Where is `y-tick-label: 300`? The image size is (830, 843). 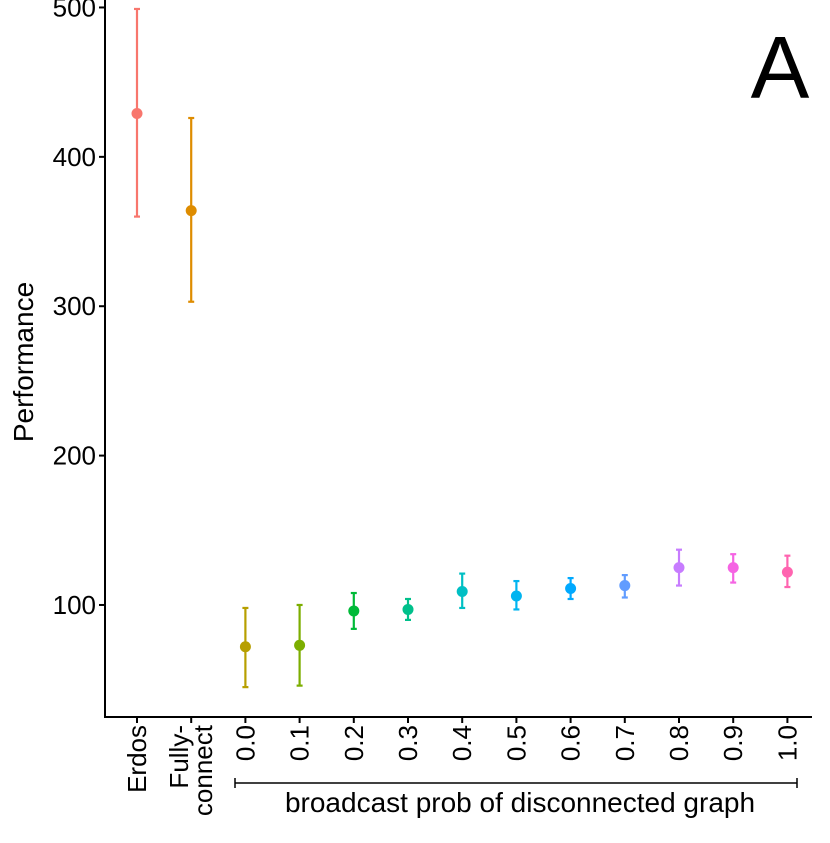 y-tick-label: 300 is located at coordinates (74, 306).